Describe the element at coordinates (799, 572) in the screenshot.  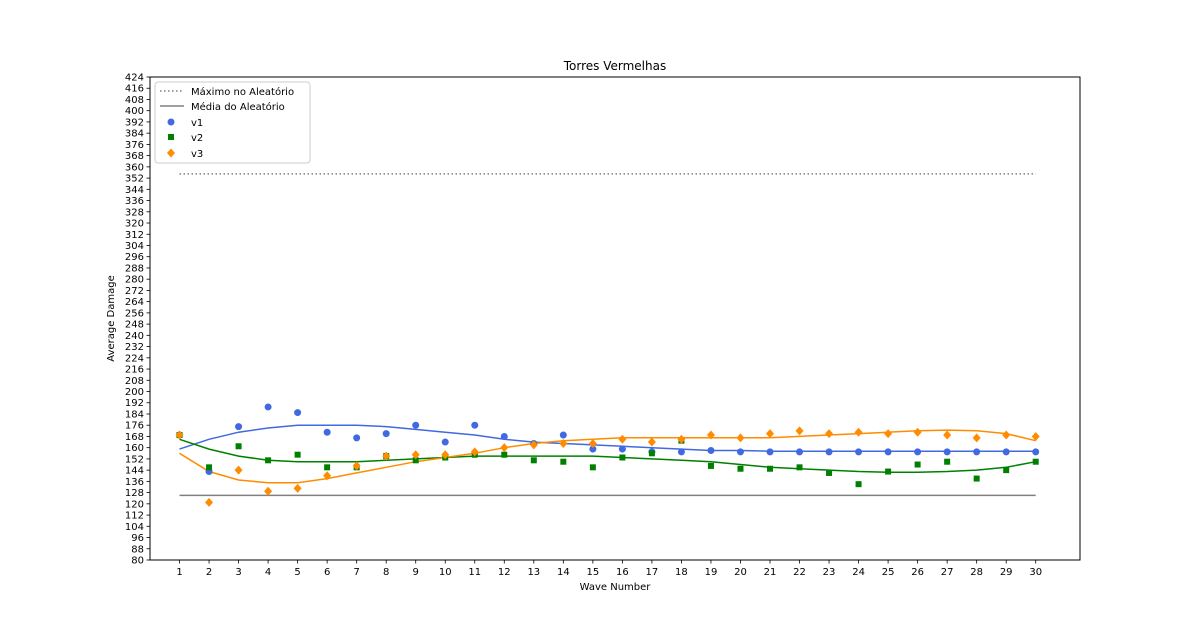
I see `x-tick-label: 22` at that location.